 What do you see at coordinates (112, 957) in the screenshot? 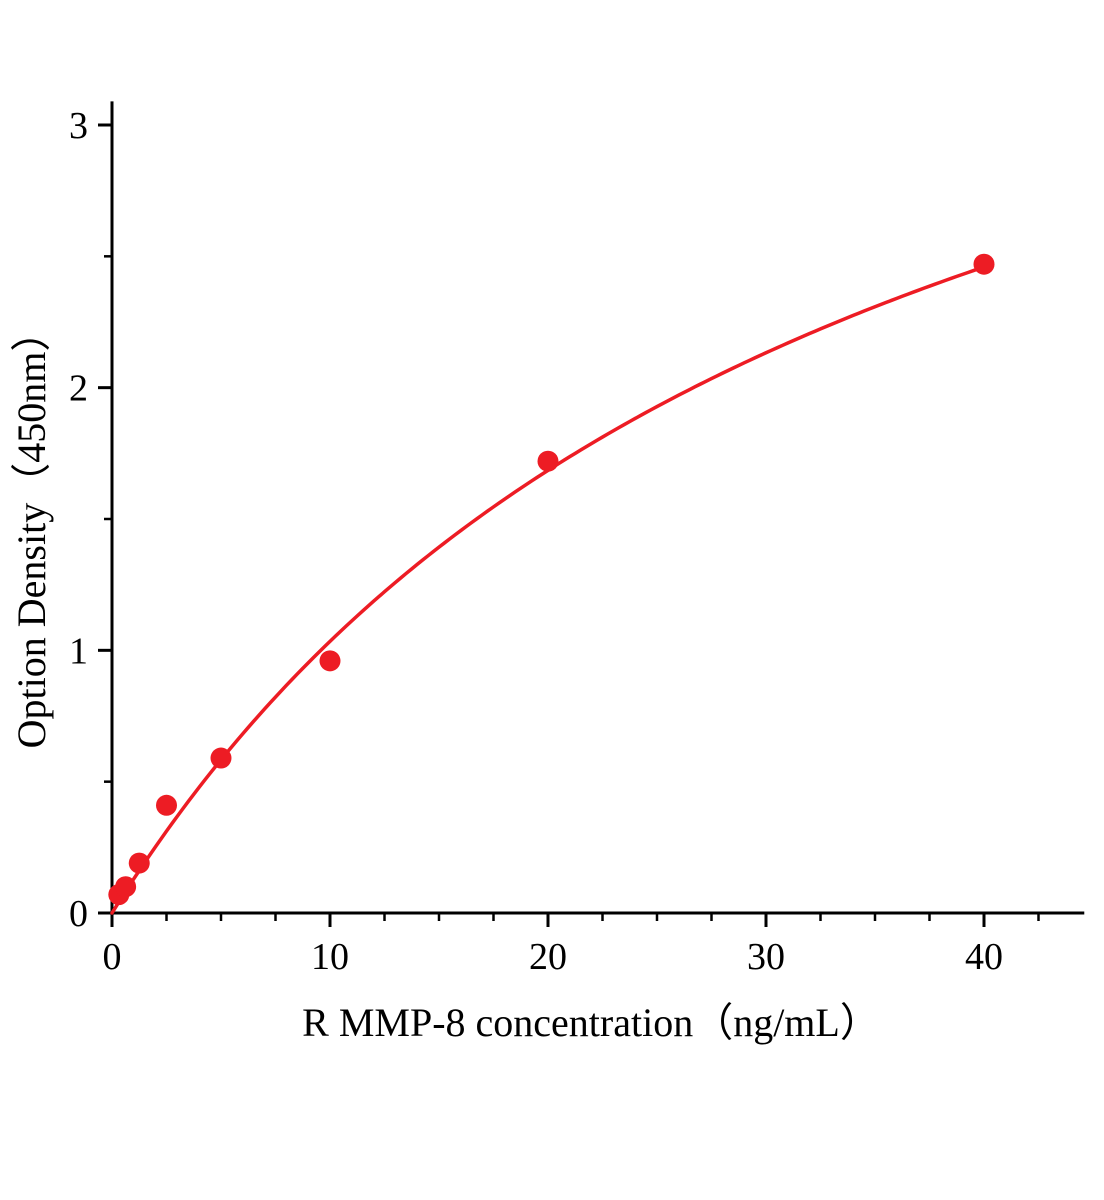
I see `x-tick-label: 0` at bounding box center [112, 957].